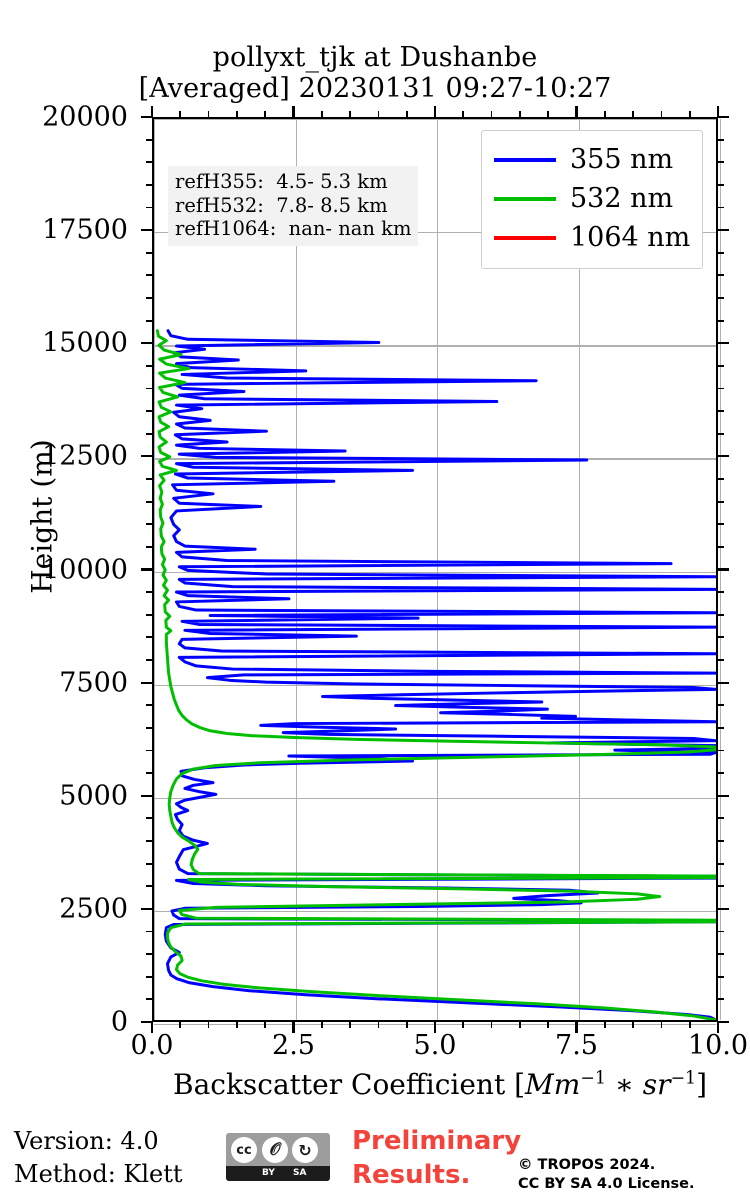 The width and height of the screenshot is (750, 1200). I want to click on x-tick-label: 7.5, so click(576, 1045).